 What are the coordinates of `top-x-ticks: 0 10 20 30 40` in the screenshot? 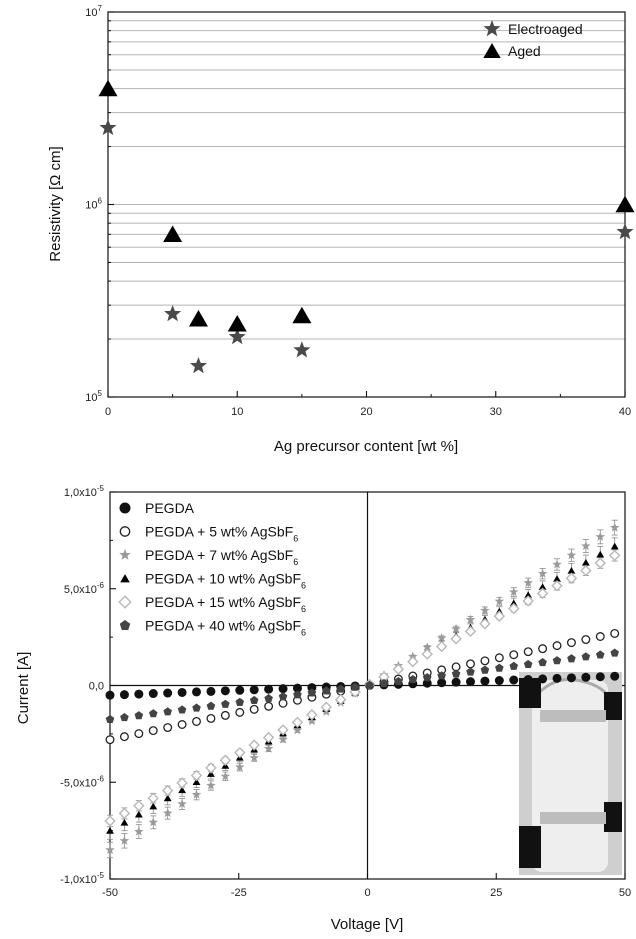 It's located at (368, 404).